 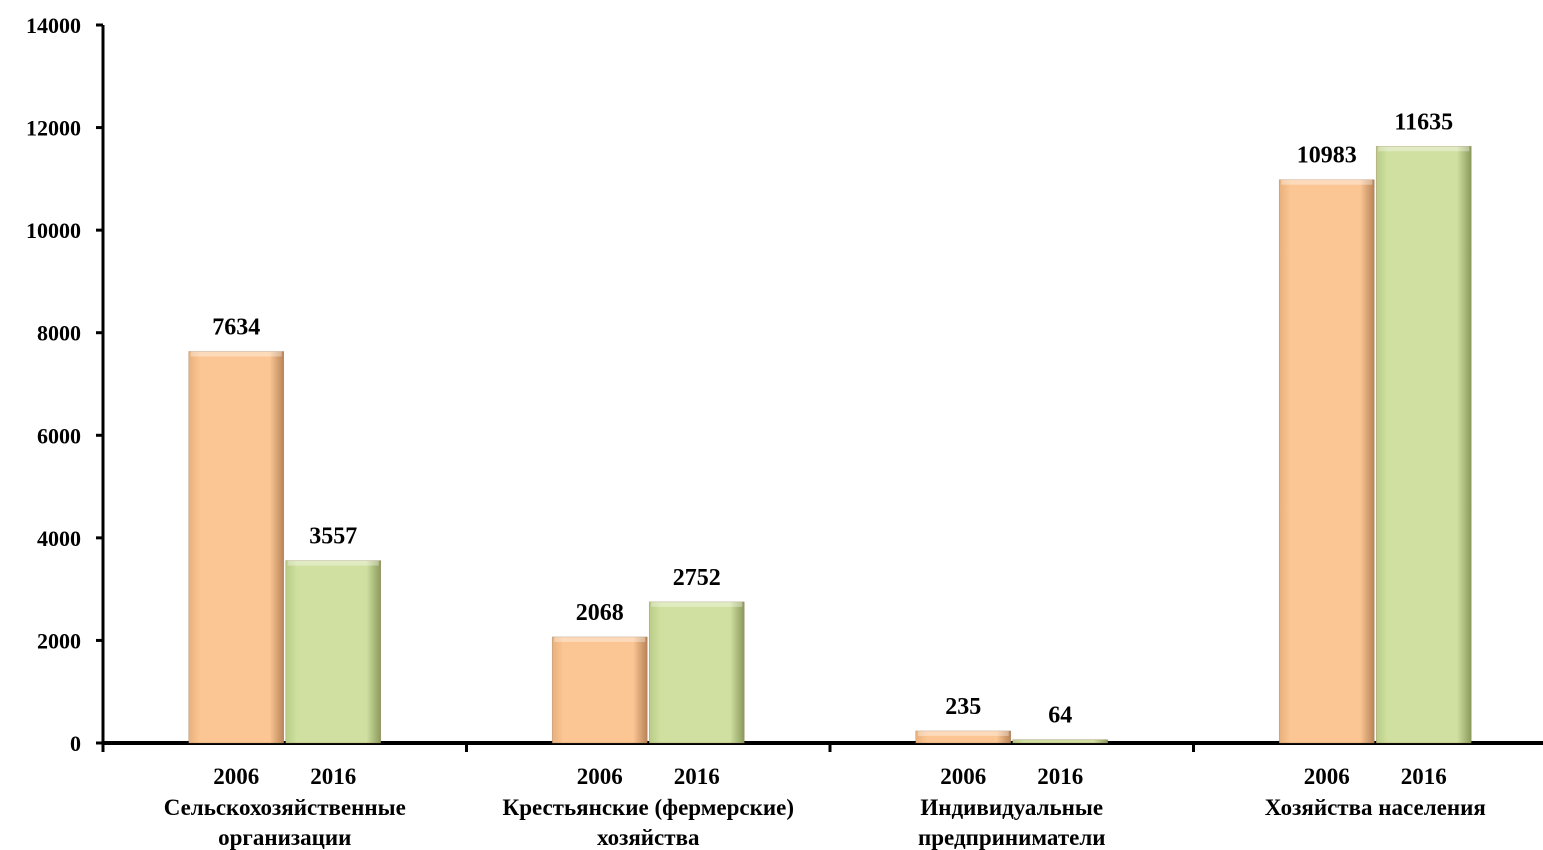 I want to click on data-label: 235, so click(x=963, y=707).